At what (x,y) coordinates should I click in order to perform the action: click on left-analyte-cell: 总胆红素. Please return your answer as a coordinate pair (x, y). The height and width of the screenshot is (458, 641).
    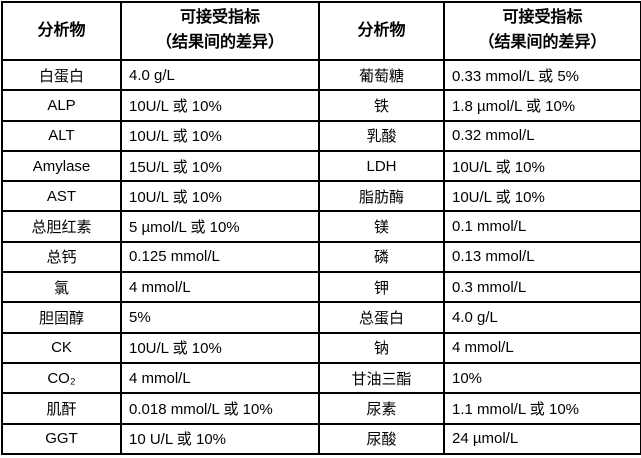
    Looking at the image, I should click on (61, 226).